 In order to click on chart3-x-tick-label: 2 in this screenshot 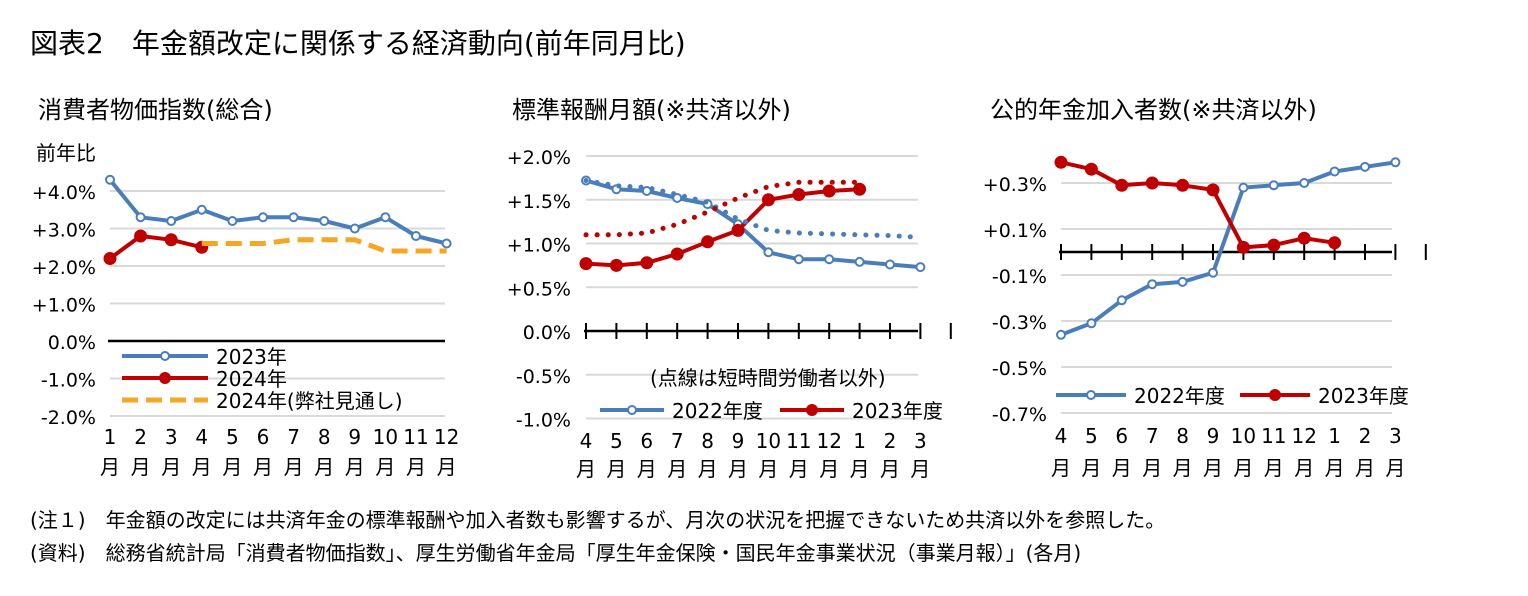, I will do `click(1365, 436)`.